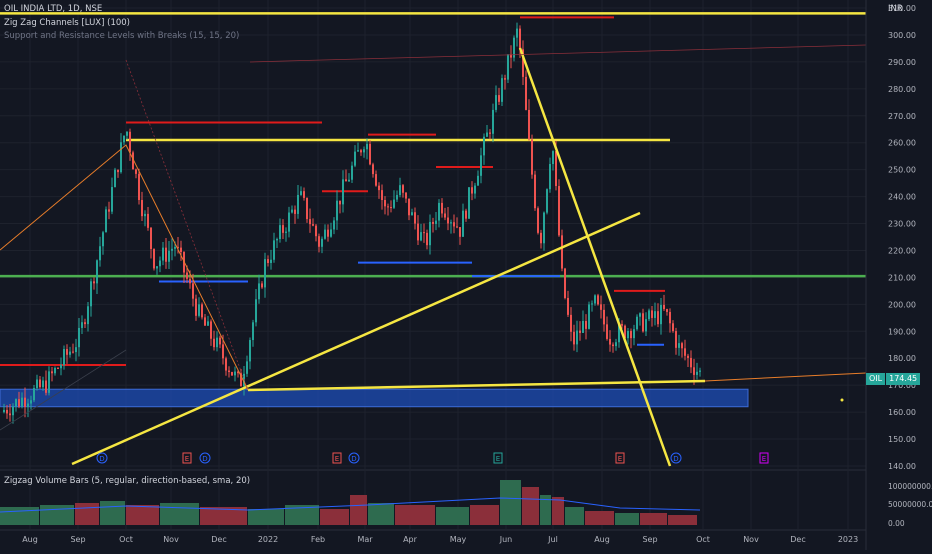 This screenshot has width=932, height=554. Describe the element at coordinates (902, 62) in the screenshot. I see `y-tick-label: 290.00` at that location.